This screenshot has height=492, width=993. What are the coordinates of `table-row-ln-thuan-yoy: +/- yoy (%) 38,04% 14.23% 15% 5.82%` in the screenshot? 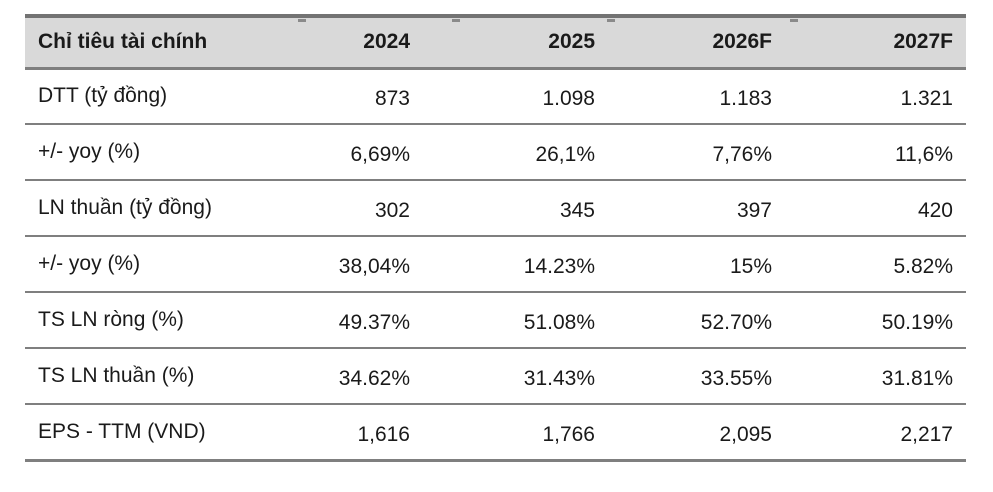 It's located at (495, 264).